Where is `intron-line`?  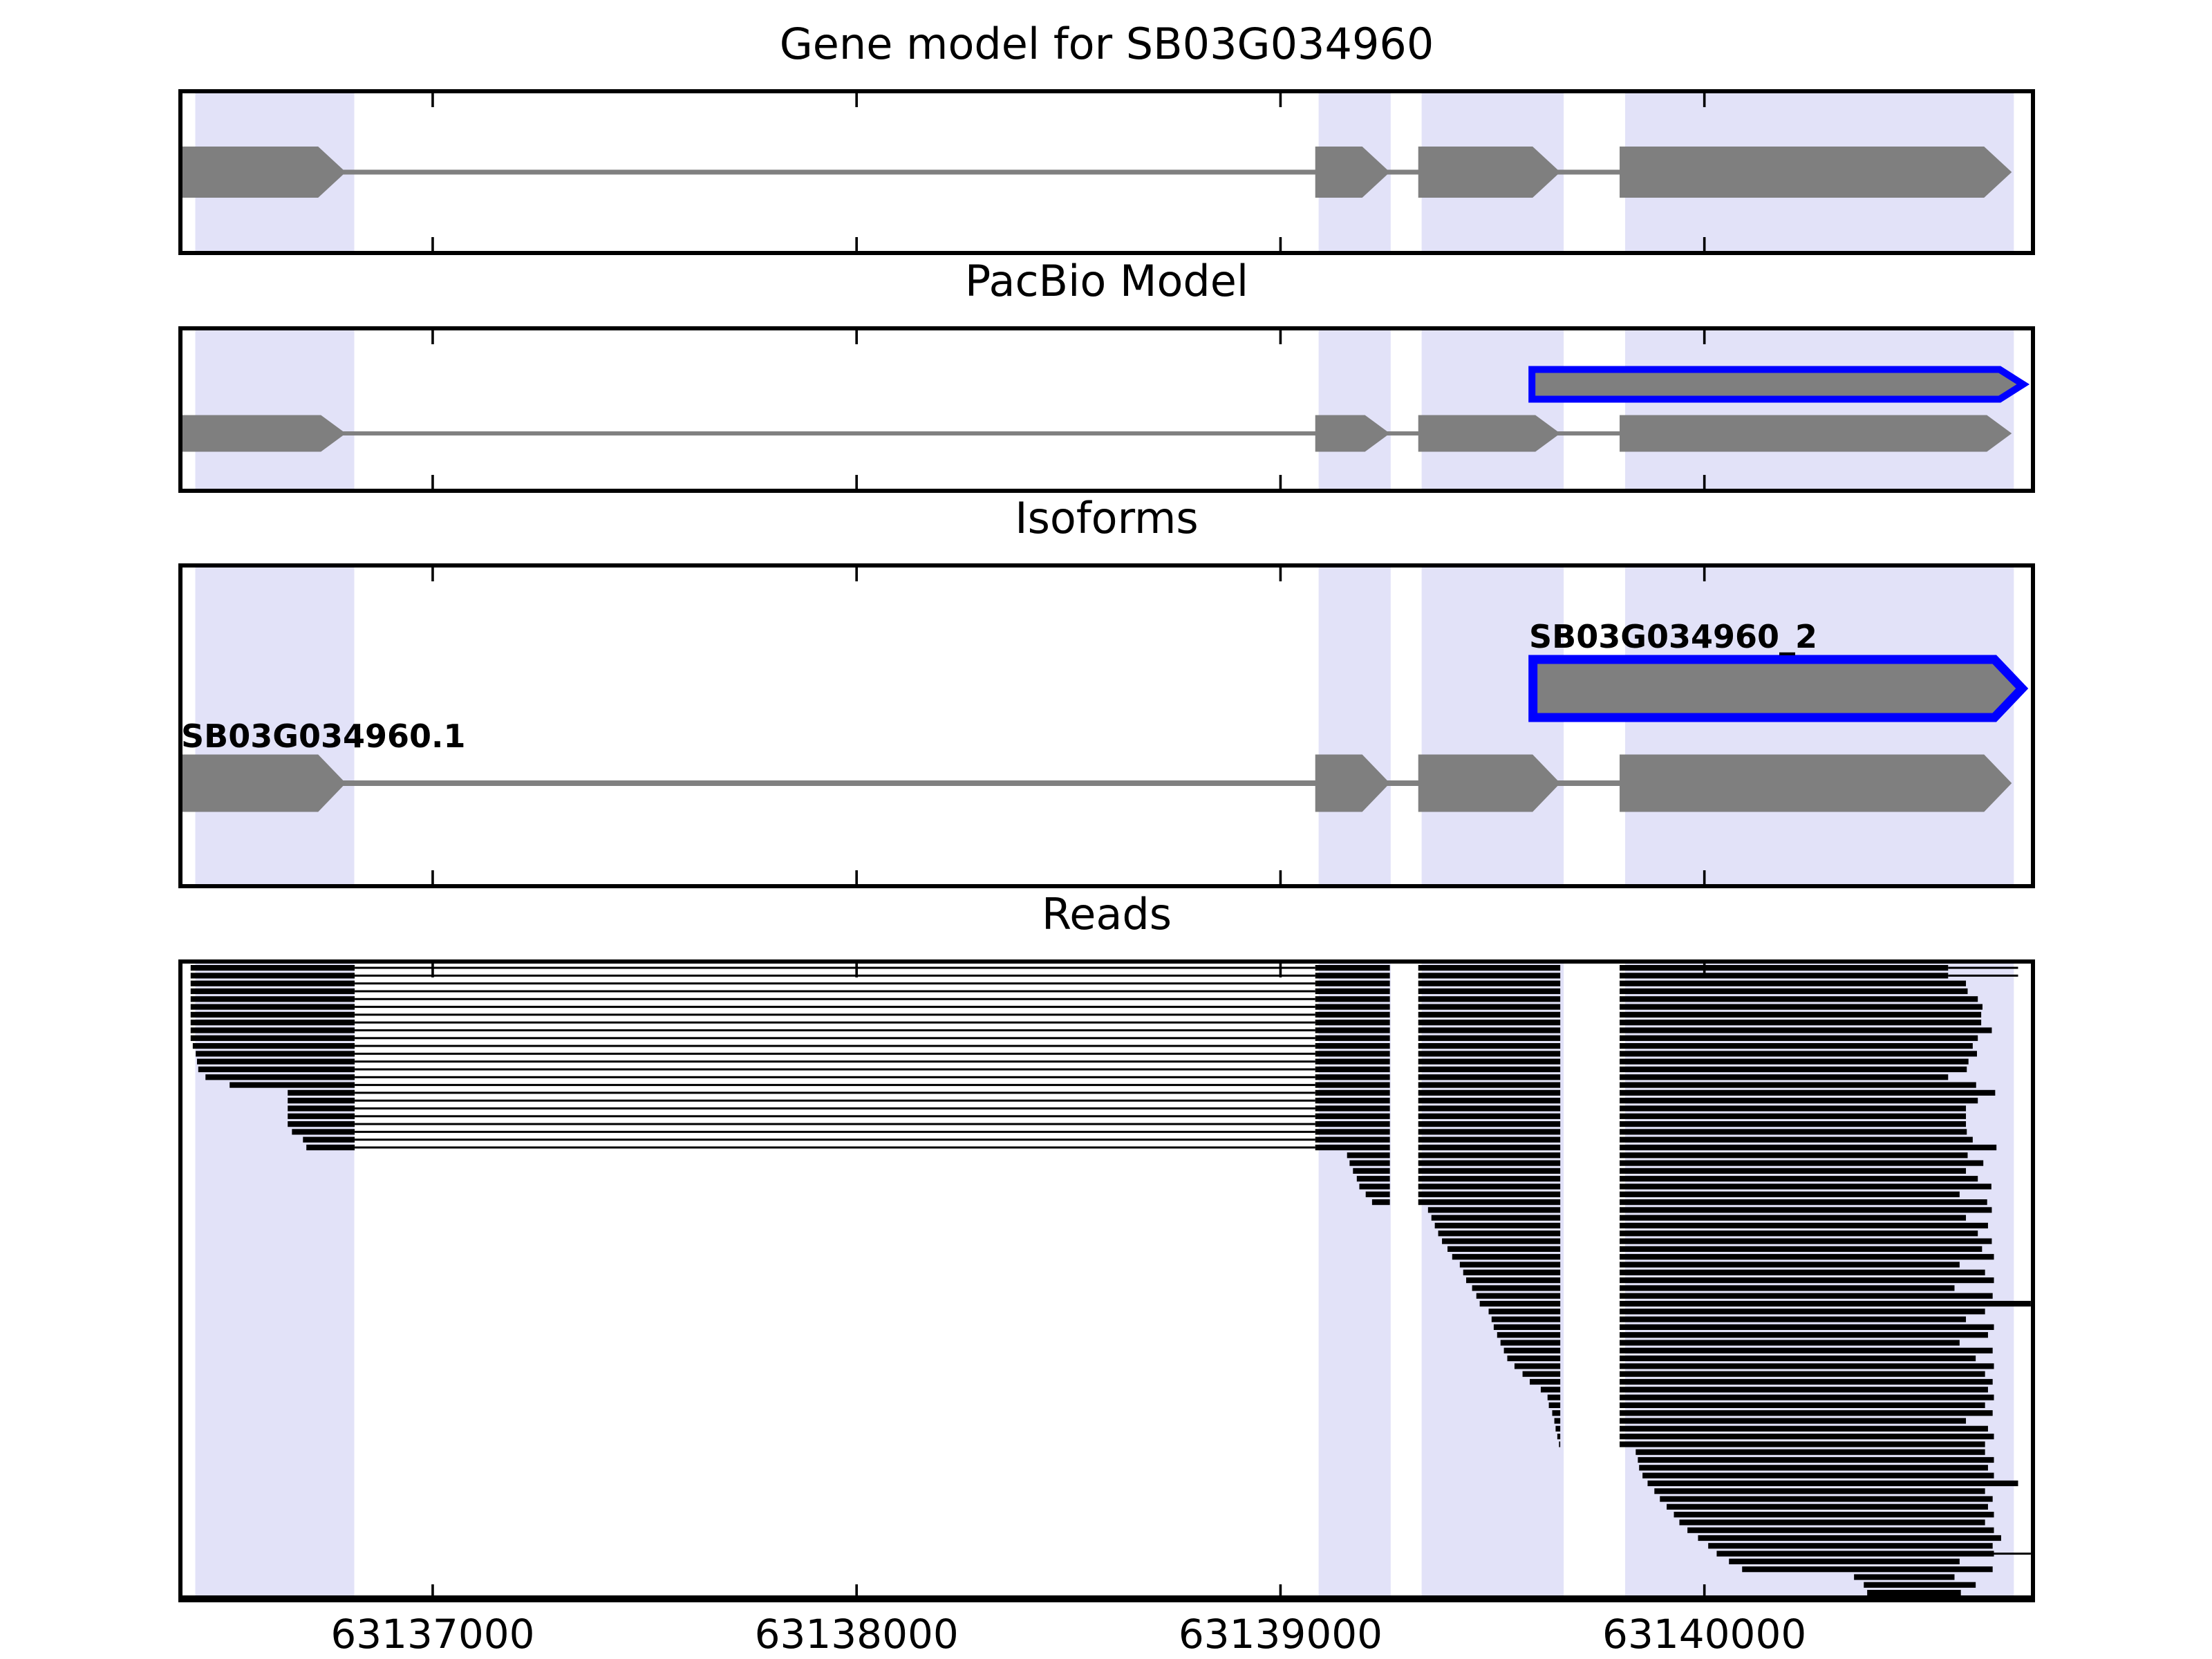 intron-line is located at coordinates (983, 172).